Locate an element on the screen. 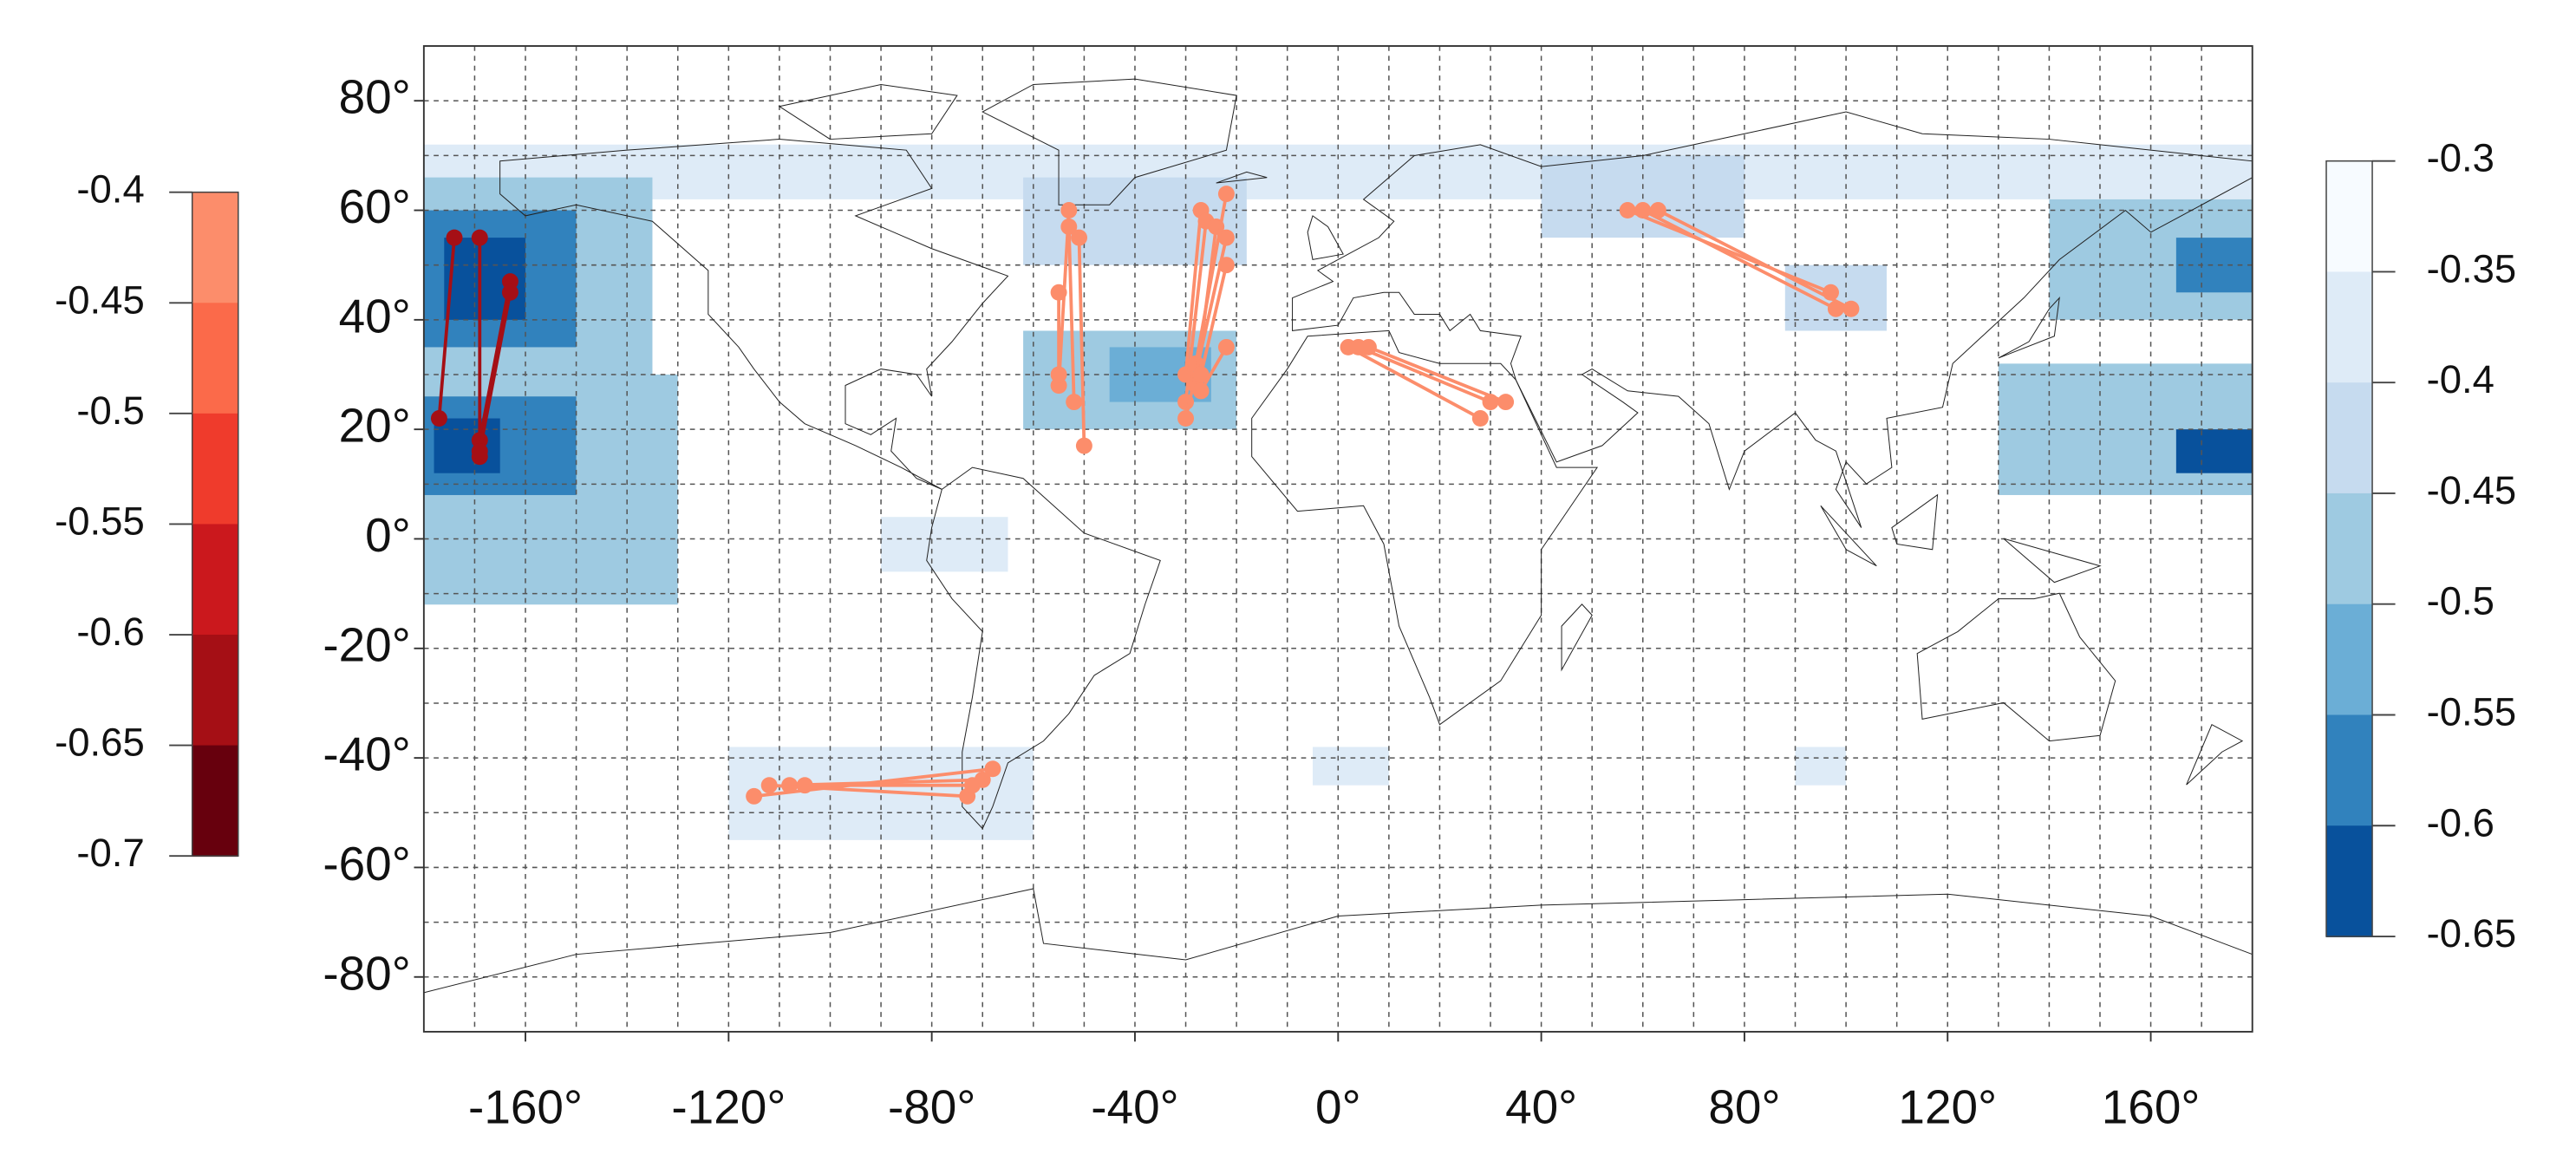 This screenshot has width=2576, height=1174. x-tick-label: 120° is located at coordinates (1948, 1106).